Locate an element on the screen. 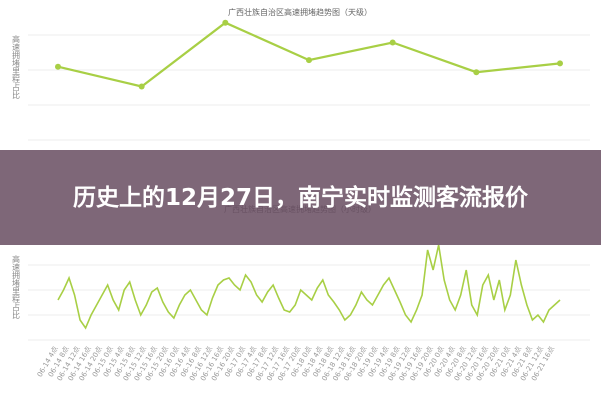 Image resolution: width=601 pixels, height=400 pixels. headline: 历史上的12月27日，南宁实时监测客流报价 is located at coordinates (300, 197).